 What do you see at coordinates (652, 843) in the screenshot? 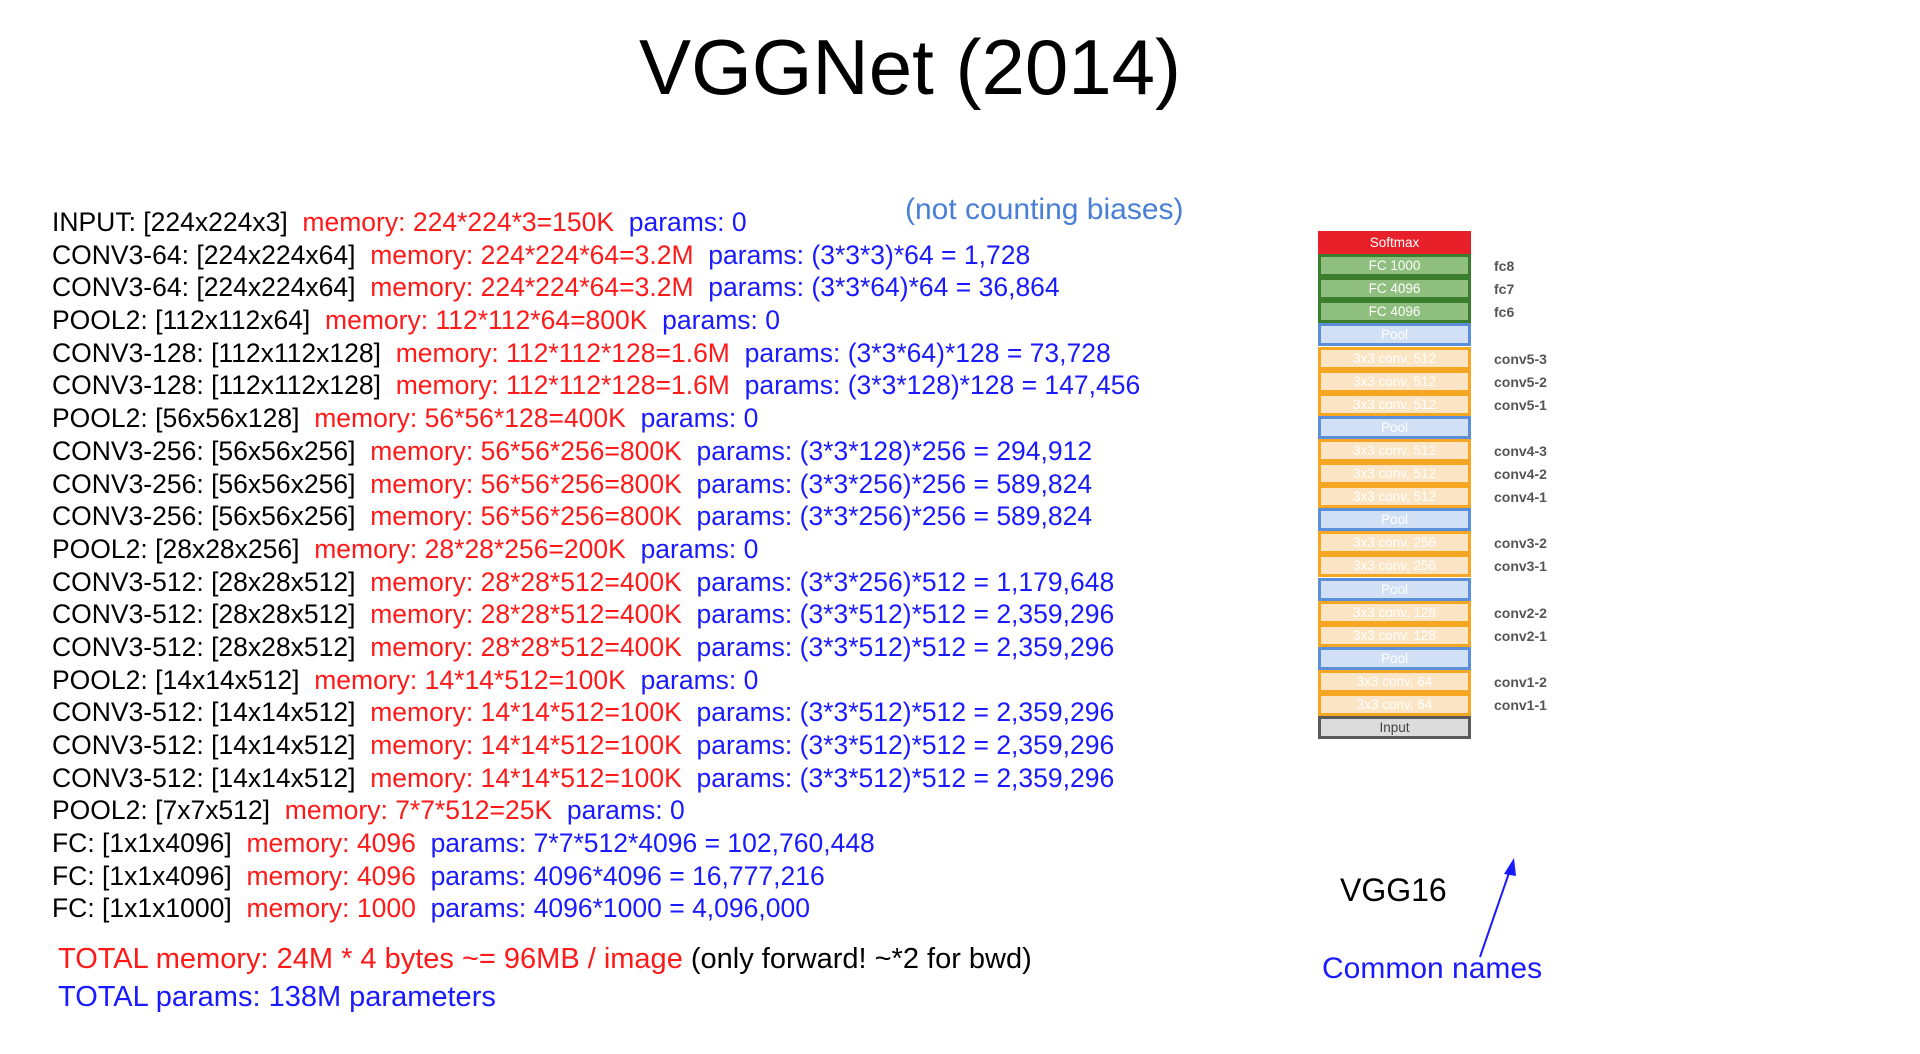
I see `layer-params: params: 7*7*512*4096 = 102,760,448` at bounding box center [652, 843].